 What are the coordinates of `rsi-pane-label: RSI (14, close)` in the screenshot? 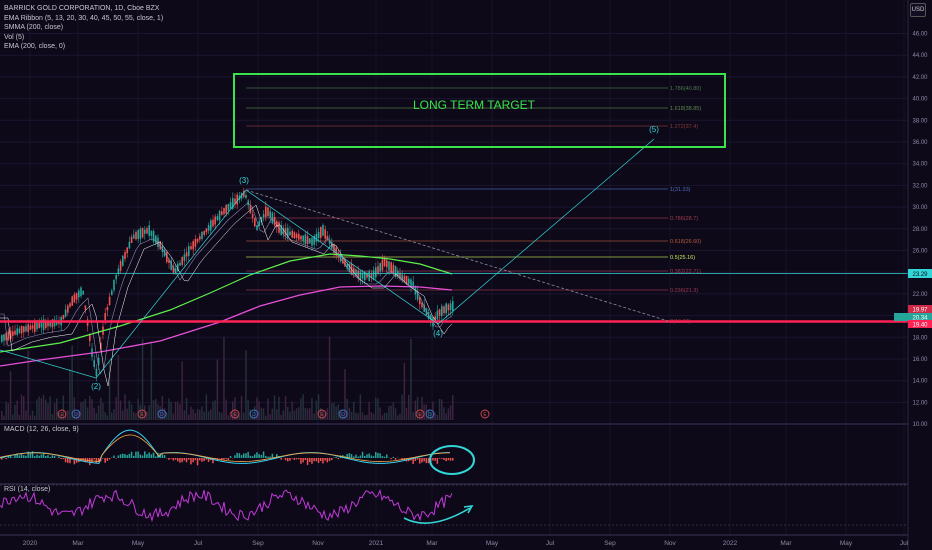 It's located at (27, 489).